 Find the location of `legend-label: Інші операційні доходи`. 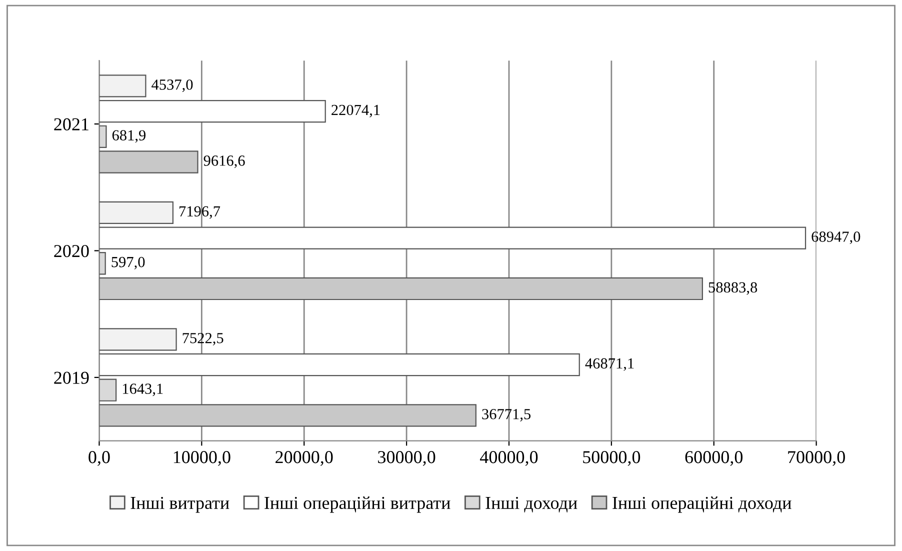

legend-label: Інші операційні доходи is located at coordinates (702, 504).